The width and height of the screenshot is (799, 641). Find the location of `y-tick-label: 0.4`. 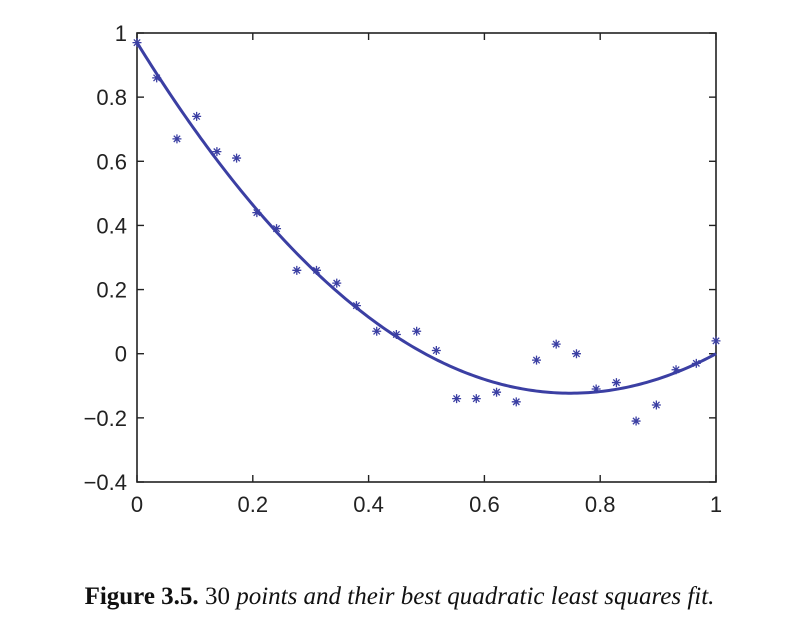

y-tick-label: 0.4 is located at coordinates (111, 225).